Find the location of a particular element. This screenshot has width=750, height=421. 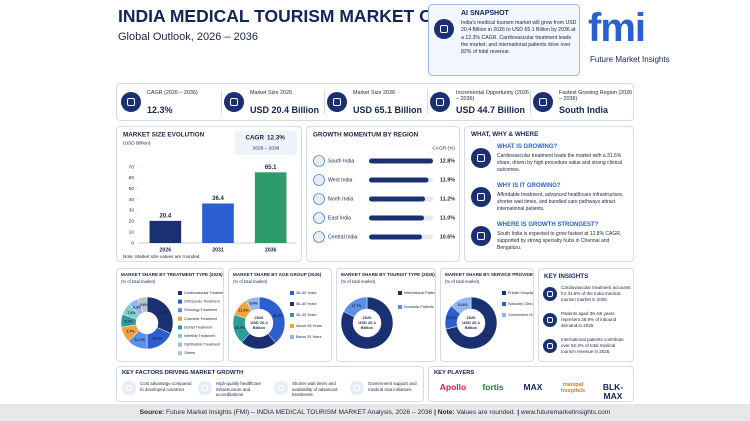

data-label: 8.4% is located at coordinates (254, 304).